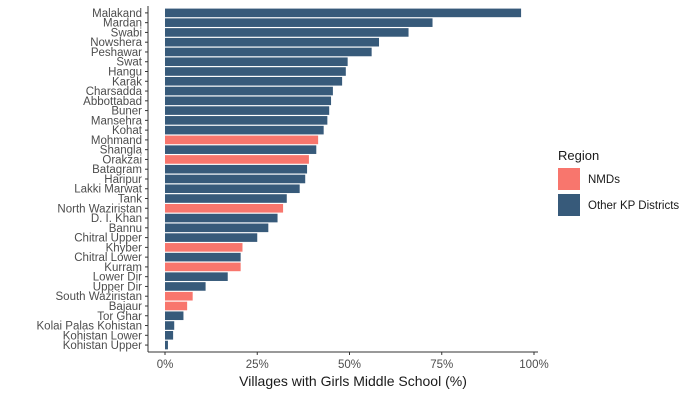 The image size is (700, 400). What do you see at coordinates (217, 228) in the screenshot?
I see `bar-bannu` at bounding box center [217, 228].